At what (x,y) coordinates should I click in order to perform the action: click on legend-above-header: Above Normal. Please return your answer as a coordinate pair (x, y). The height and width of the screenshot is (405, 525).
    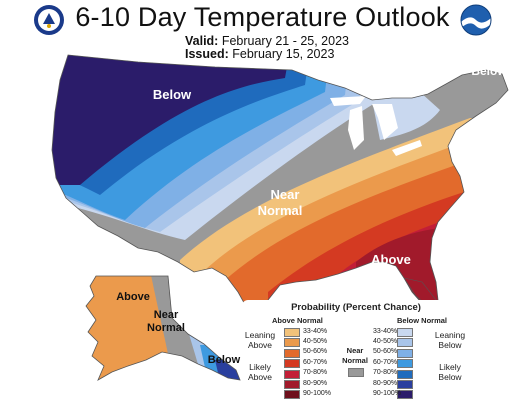
    Looking at the image, I should click on (297, 320).